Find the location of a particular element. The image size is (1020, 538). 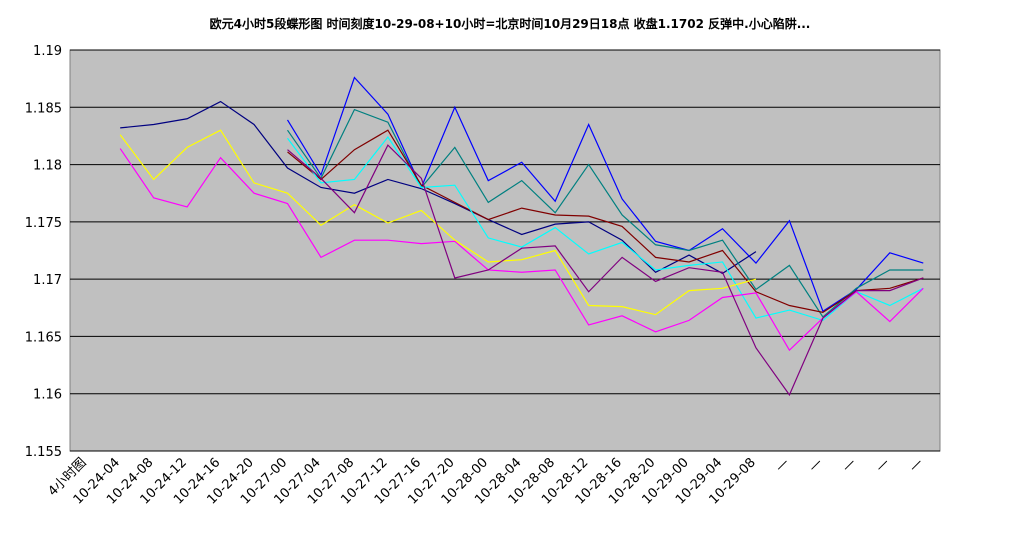

y-tick-label: 1.175 is located at coordinates (43, 223).